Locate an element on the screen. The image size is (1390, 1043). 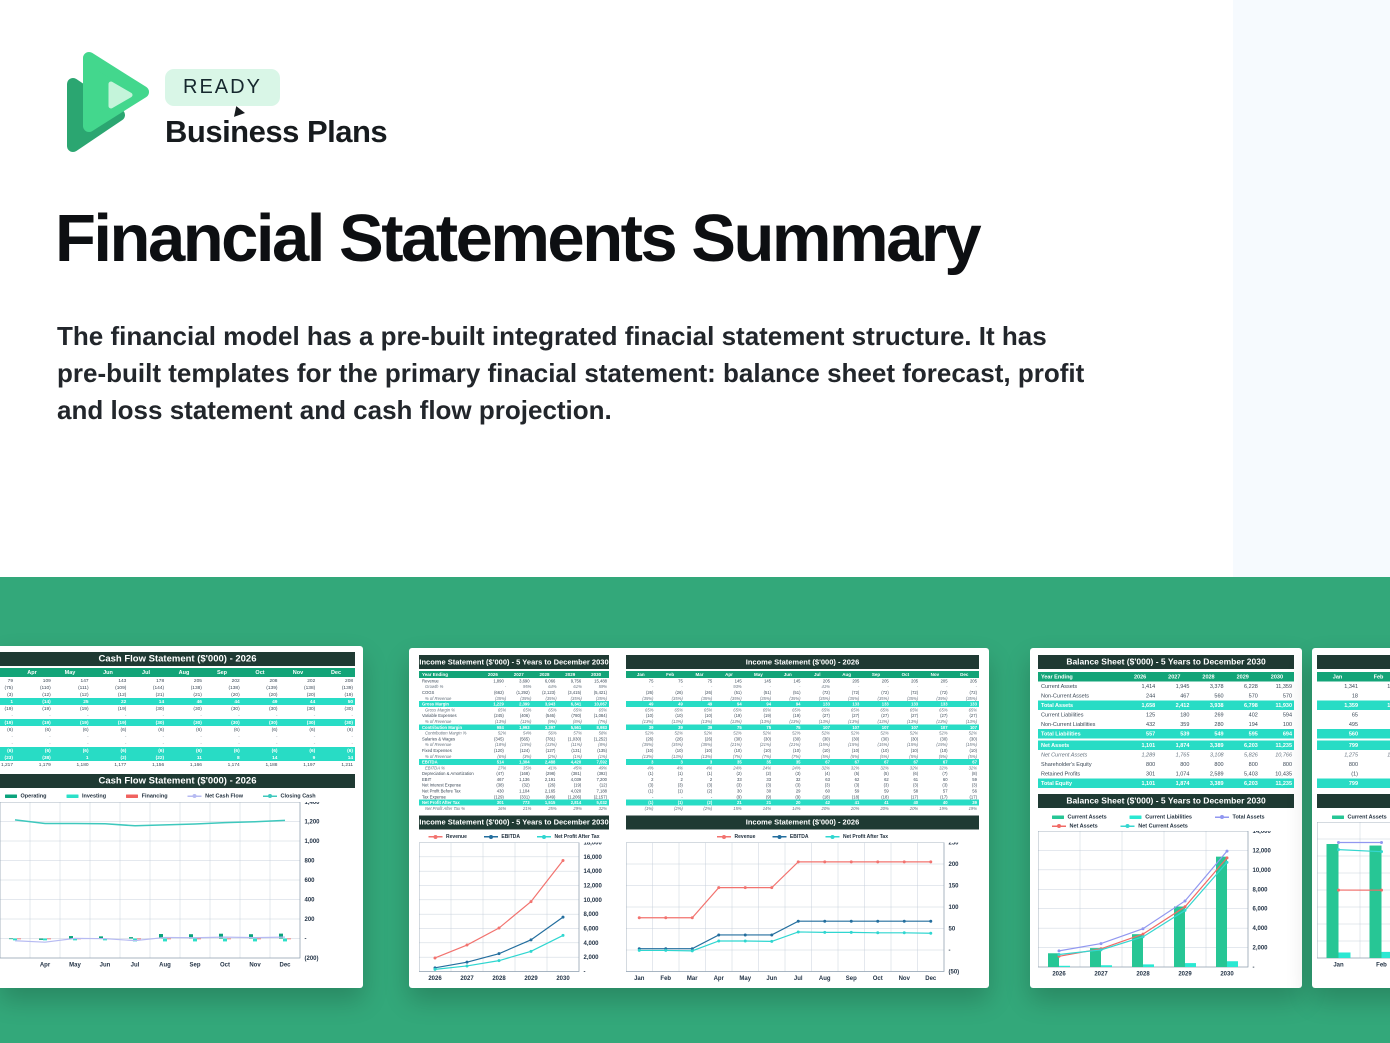
cell: 94 is located at coordinates (739, 704).